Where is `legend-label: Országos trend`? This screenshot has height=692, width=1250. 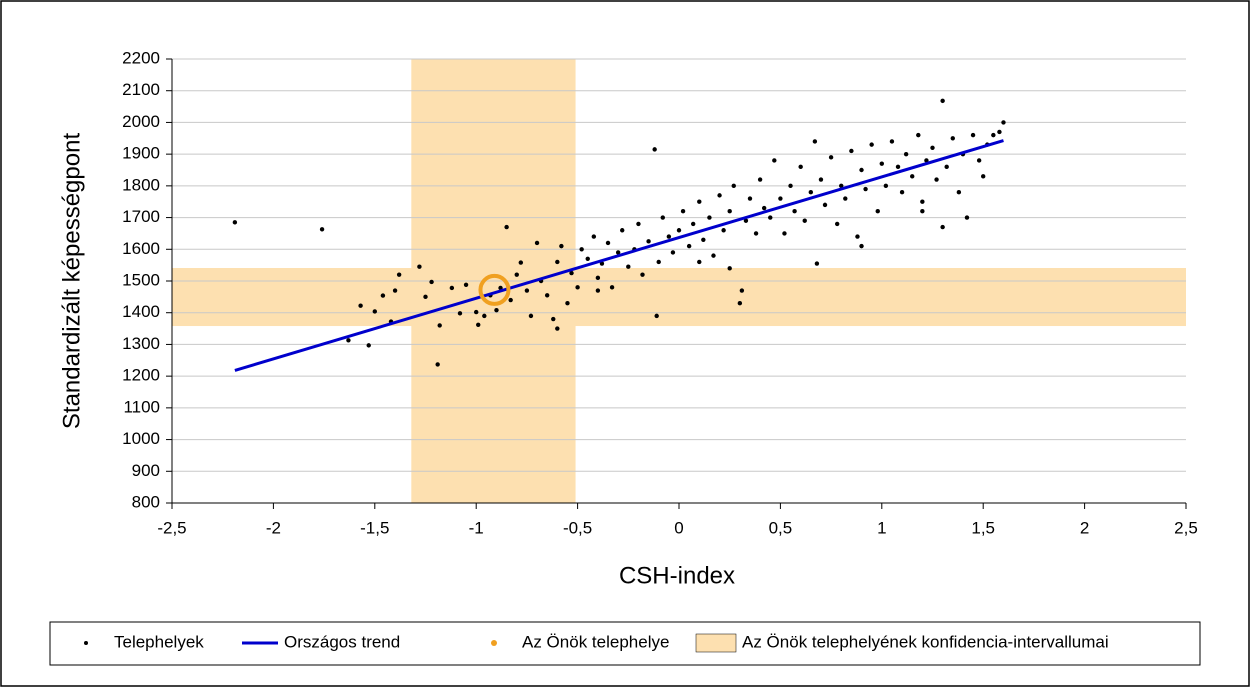
legend-label: Országos trend is located at coordinates (342, 641).